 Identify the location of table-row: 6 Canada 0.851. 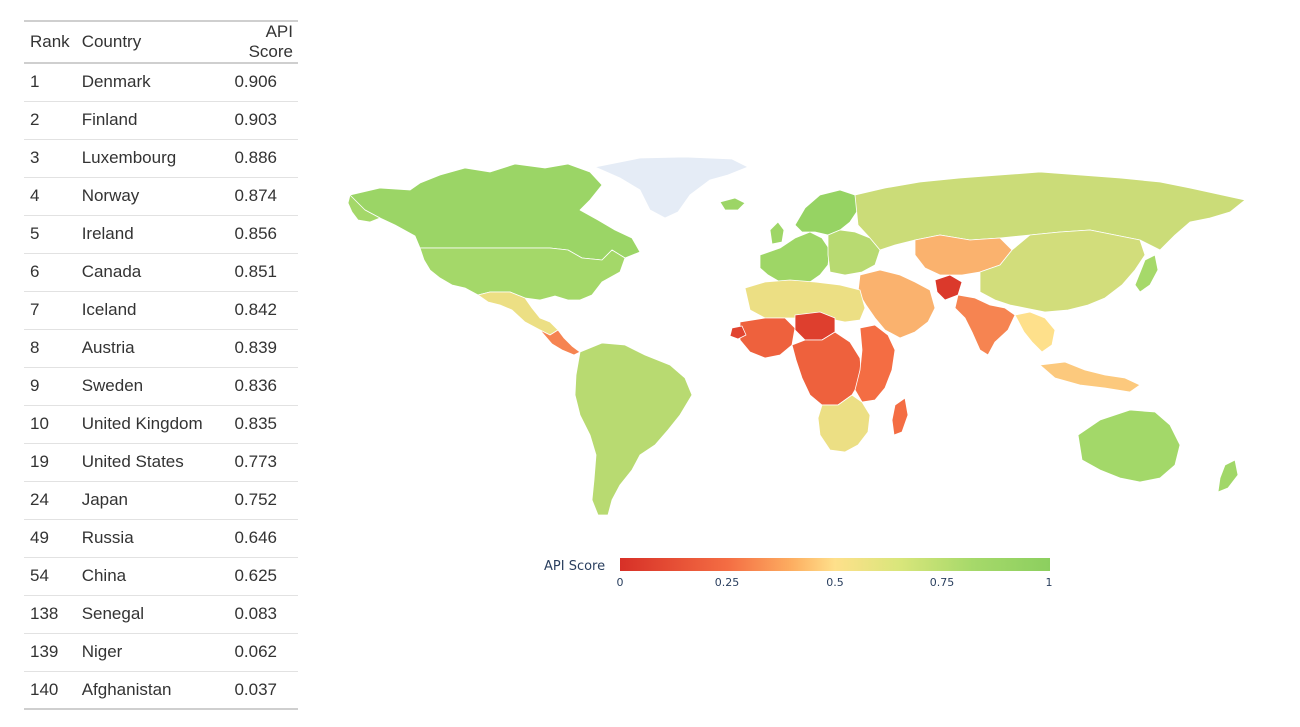
(161, 272).